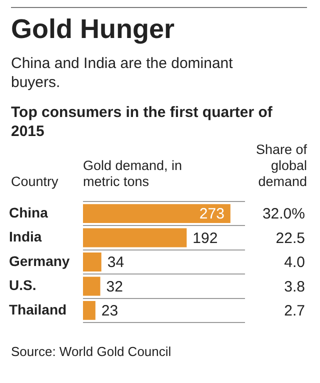 This screenshot has width=320, height=383. Describe the element at coordinates (25, 236) in the screenshot. I see `y-tick-label: India` at that location.